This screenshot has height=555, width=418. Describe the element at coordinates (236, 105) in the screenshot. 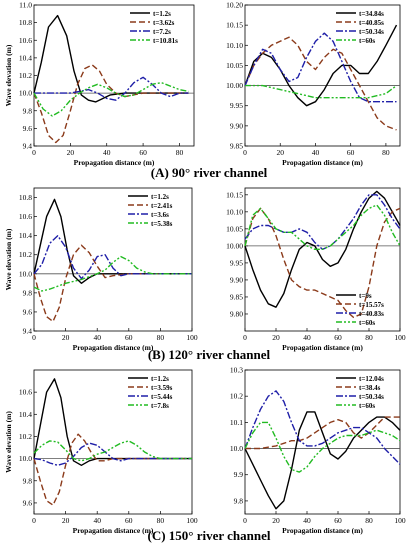

I see `y-tick-label: 9.95` at that location.